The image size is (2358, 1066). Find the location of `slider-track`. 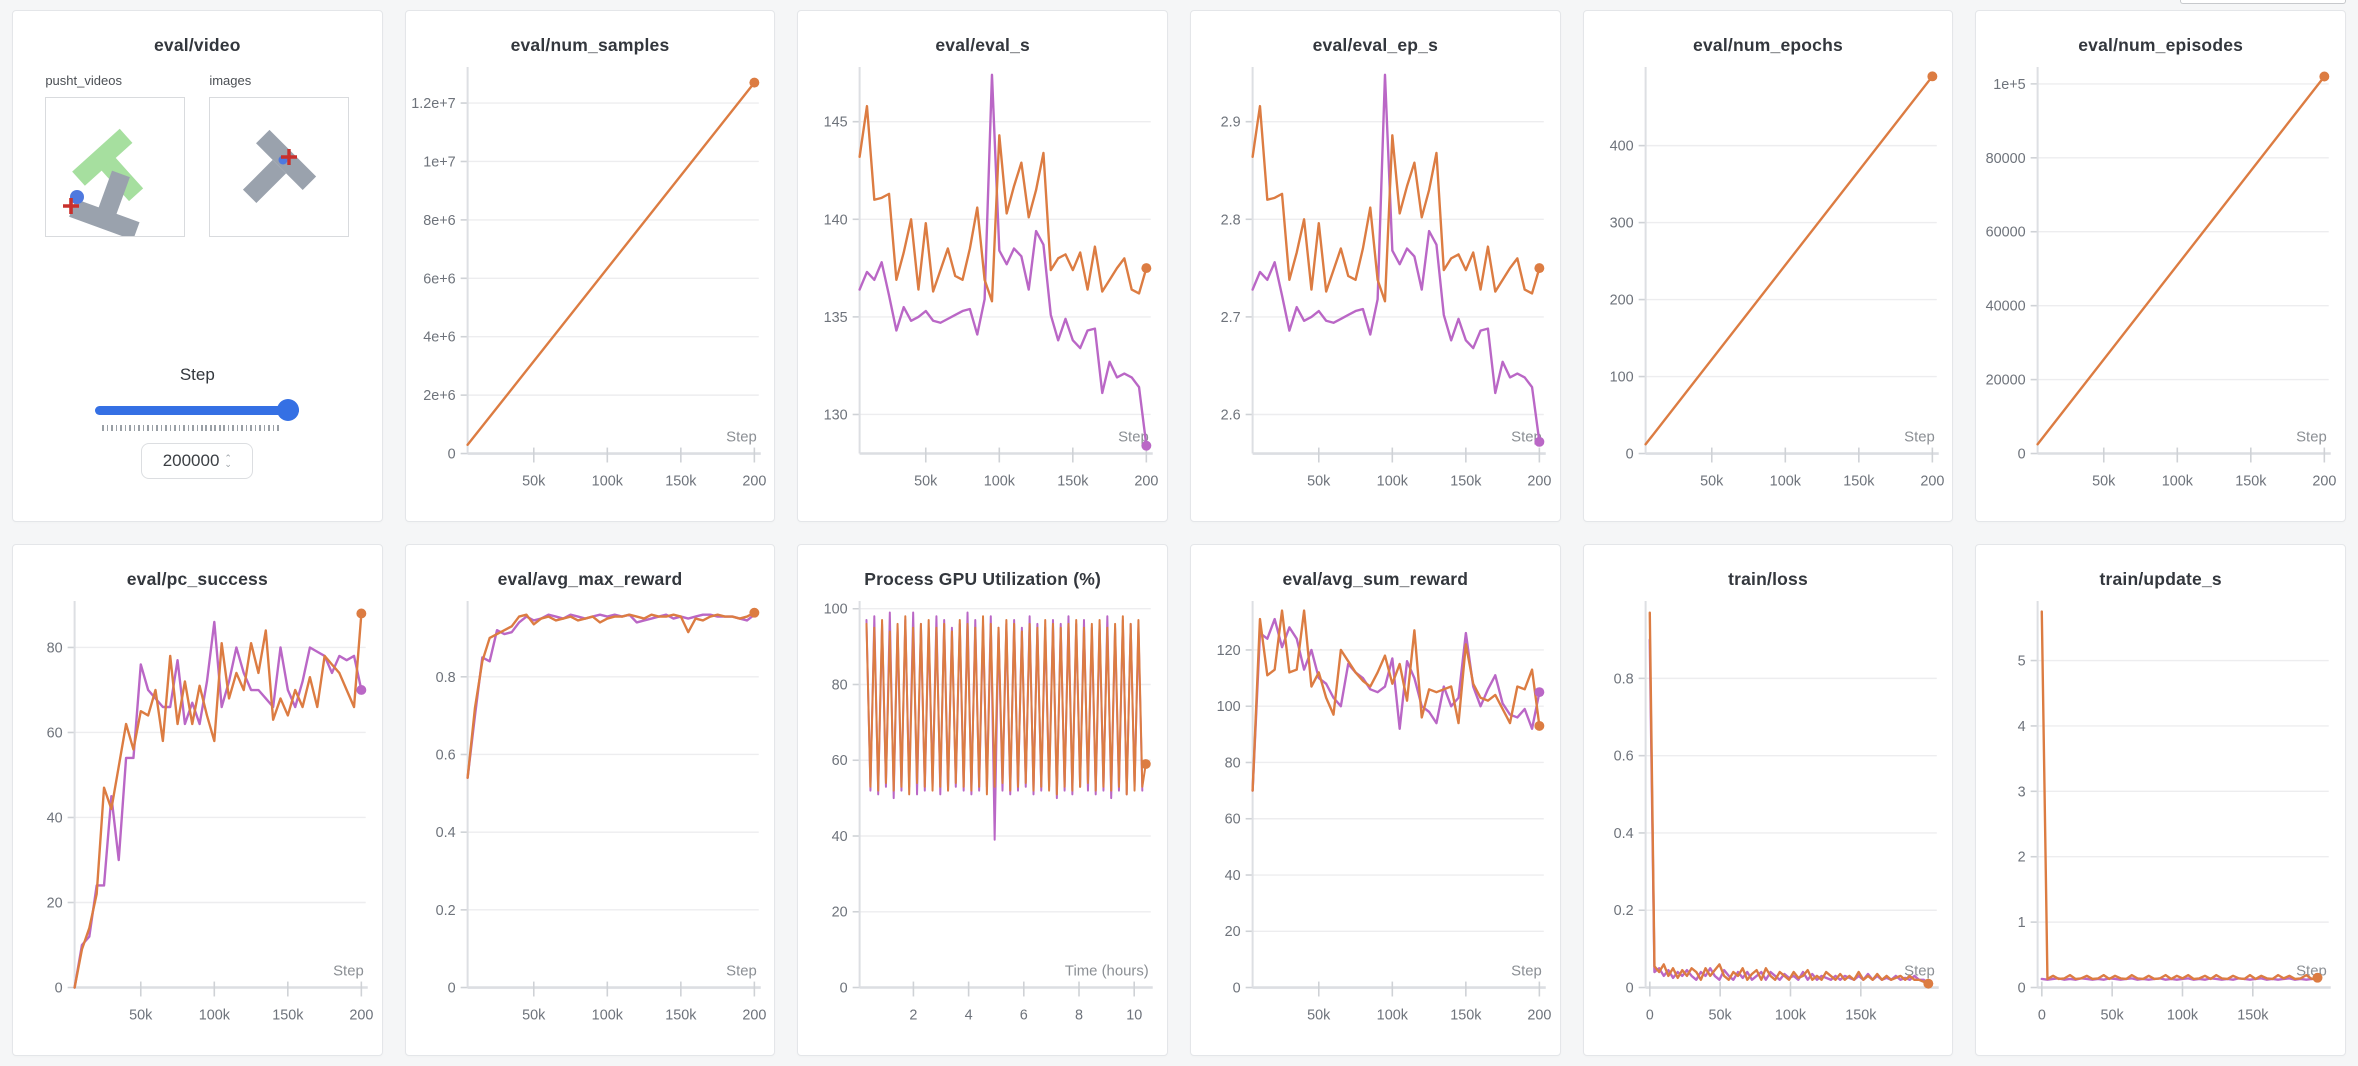

slider-track is located at coordinates (197, 410).